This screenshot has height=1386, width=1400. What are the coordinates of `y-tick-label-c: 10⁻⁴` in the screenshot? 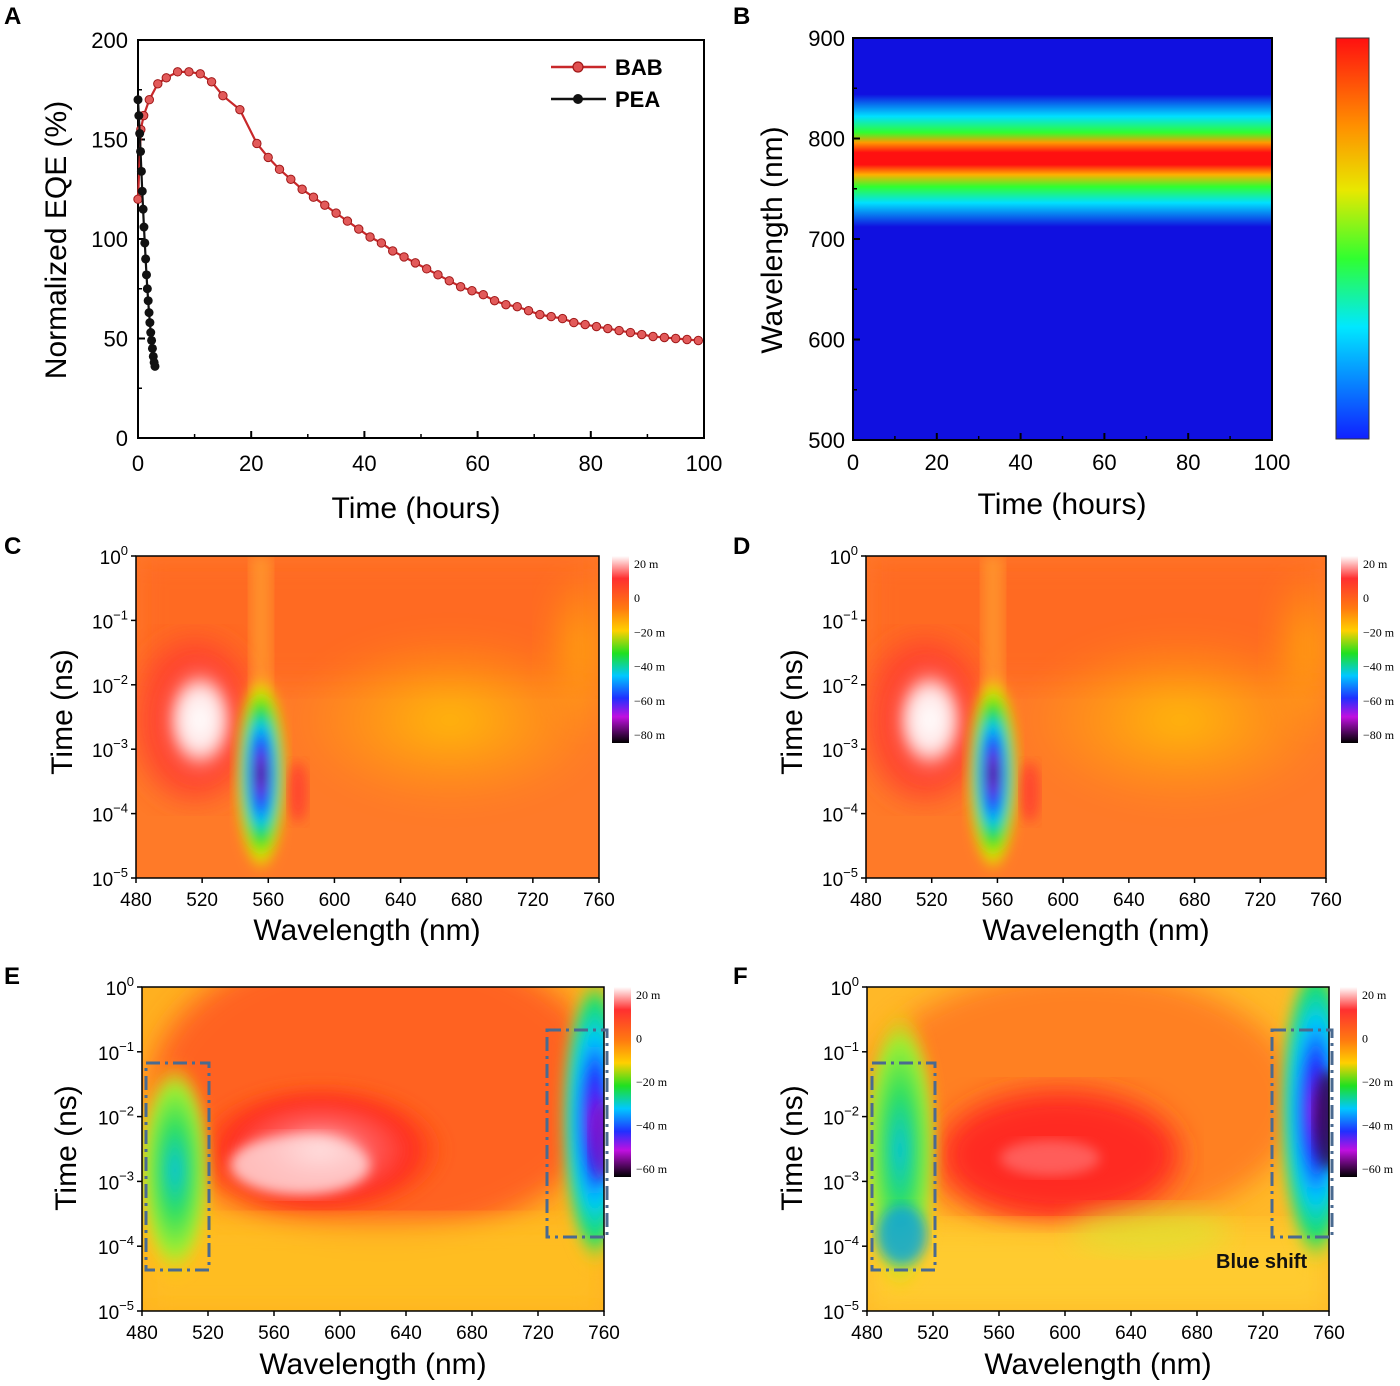 It's located at (110, 814).